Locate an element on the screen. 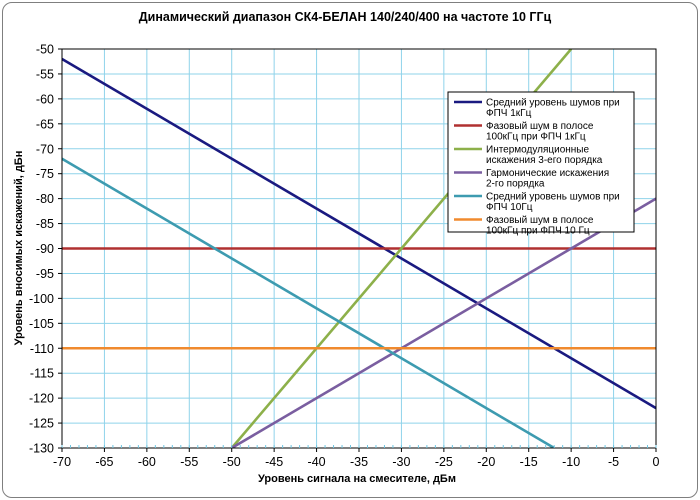 The image size is (700, 500). y-tick-label: -90 is located at coordinates (45, 249).